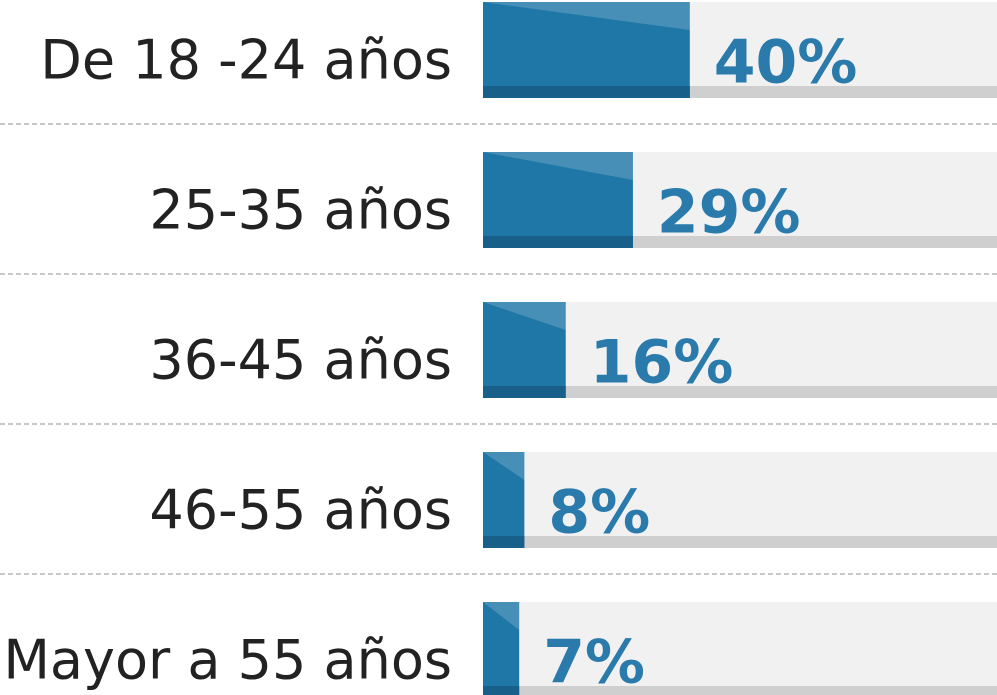 This screenshot has width=997, height=695. Describe the element at coordinates (662, 363) in the screenshot. I see `value-label: 16%` at that location.